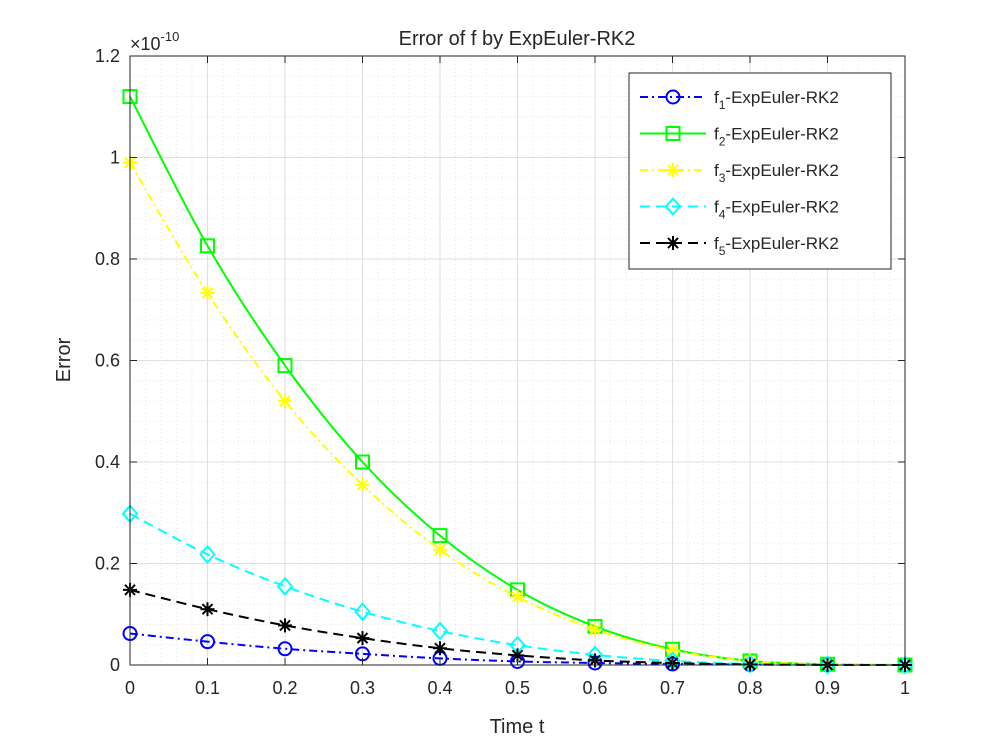 The image size is (997, 747). Describe the element at coordinates (905, 688) in the screenshot. I see `x-tick-label: 1` at that location.